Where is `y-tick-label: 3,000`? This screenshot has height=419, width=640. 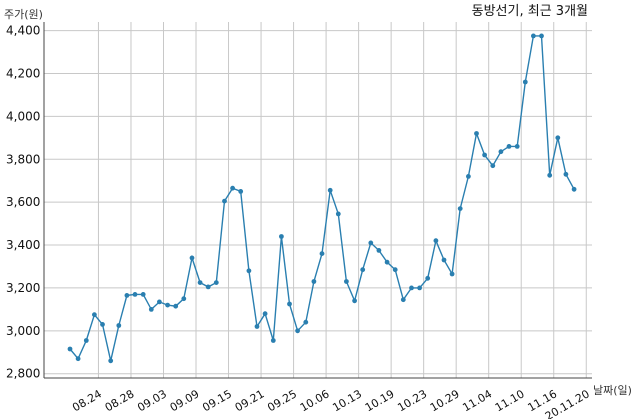 y-tick-label: 3,000 is located at coordinates (23, 331).